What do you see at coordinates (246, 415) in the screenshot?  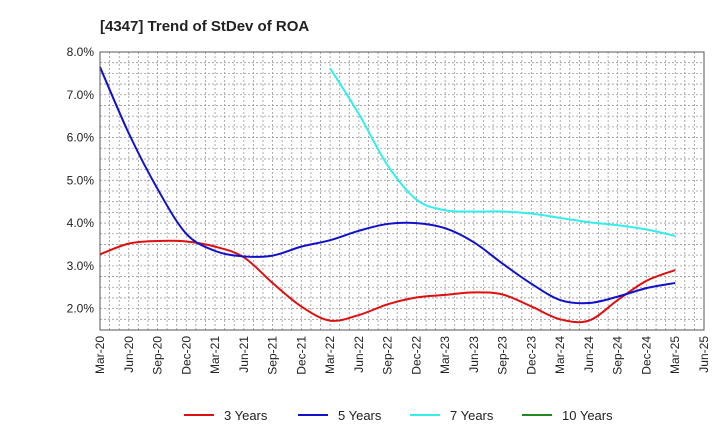 I see `legend-label: 3 Years` at bounding box center [246, 415].